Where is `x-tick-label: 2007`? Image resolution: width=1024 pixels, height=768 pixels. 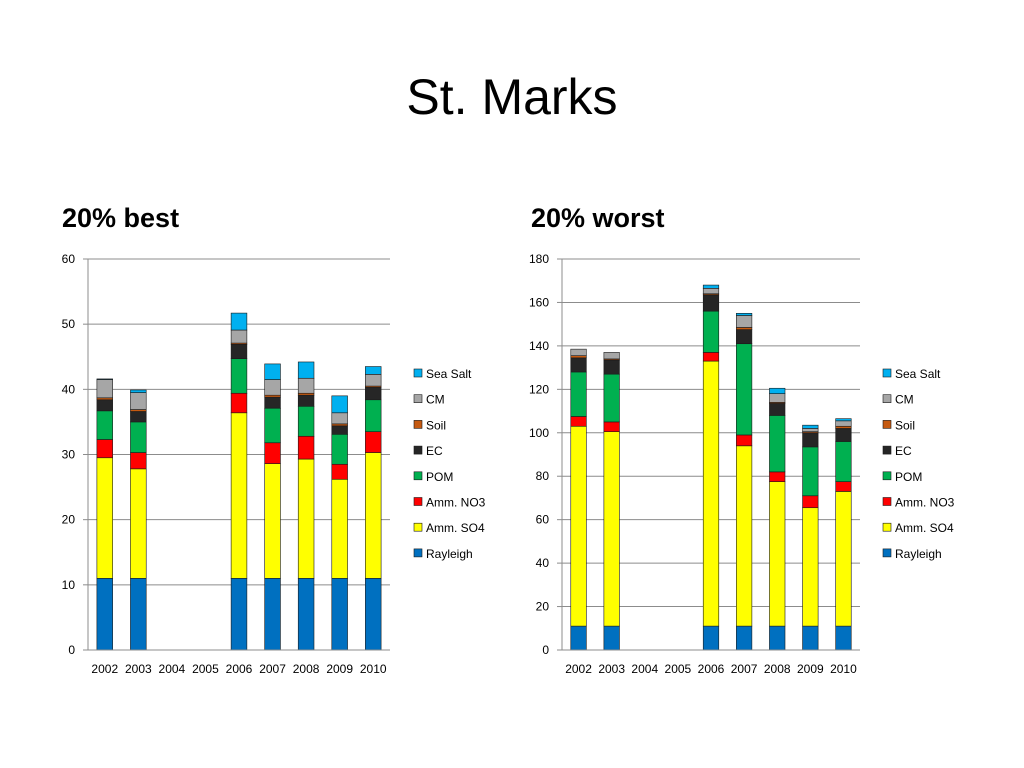
x-tick-label: 2007 is located at coordinates (744, 669).